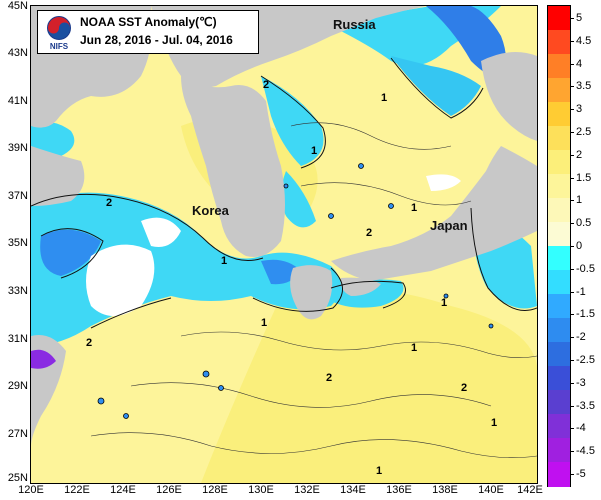  Describe the element at coordinates (584, 86) in the screenshot. I see `colorbar-tick-label: 3.5` at that location.